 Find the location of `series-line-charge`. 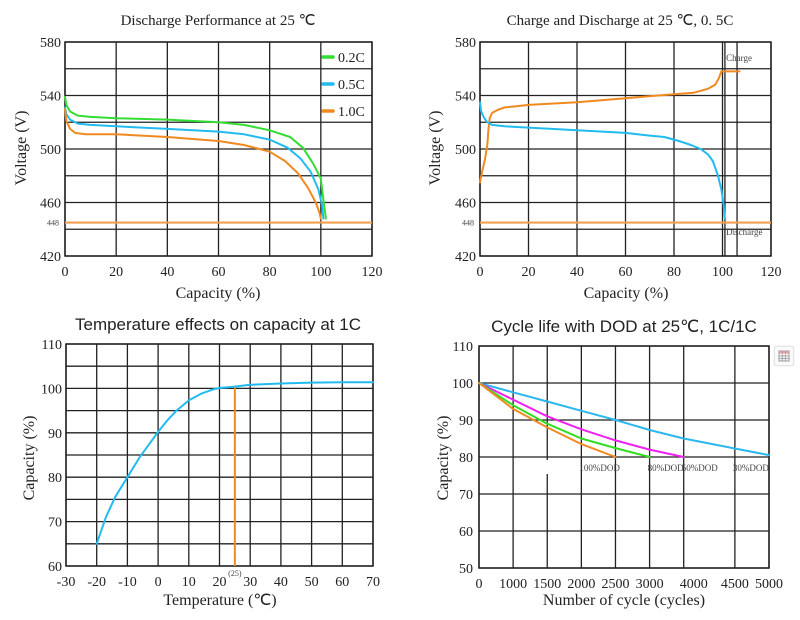

series-line-charge is located at coordinates (610, 127).